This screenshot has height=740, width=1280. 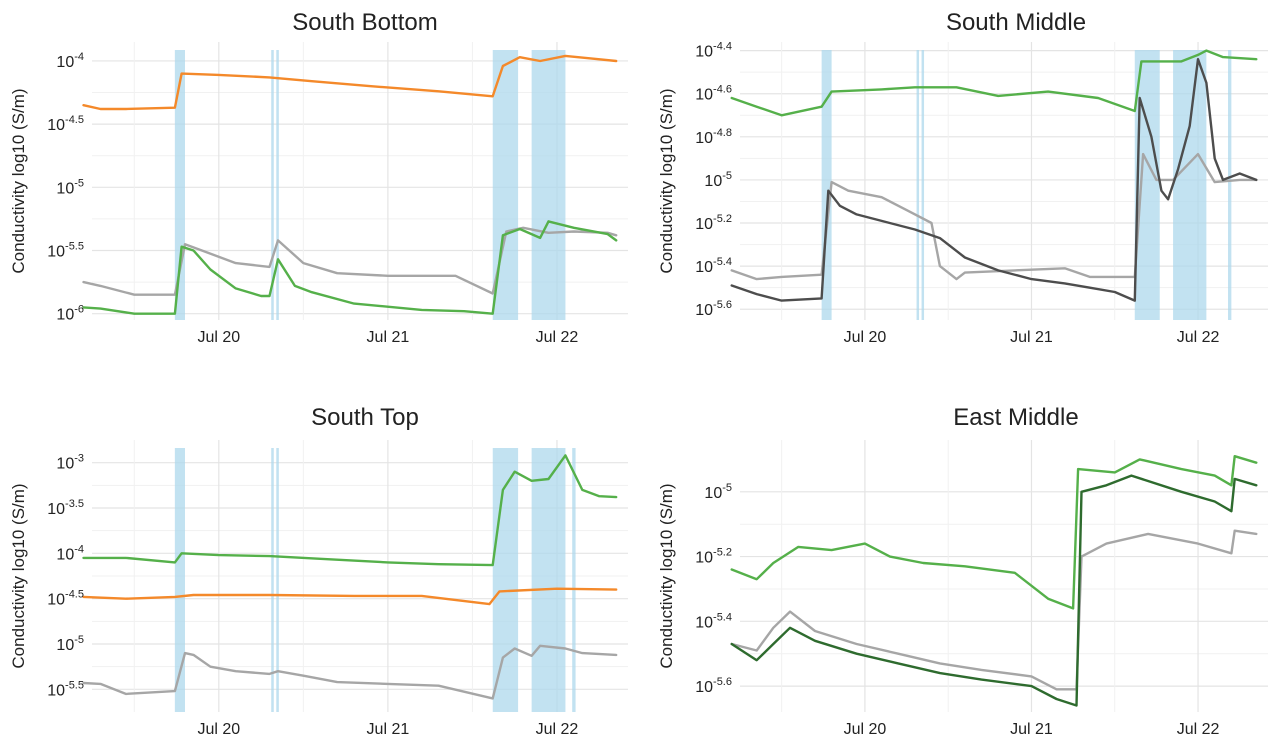 What do you see at coordinates (1016, 22) in the screenshot?
I see `panel-title: South Middle` at bounding box center [1016, 22].